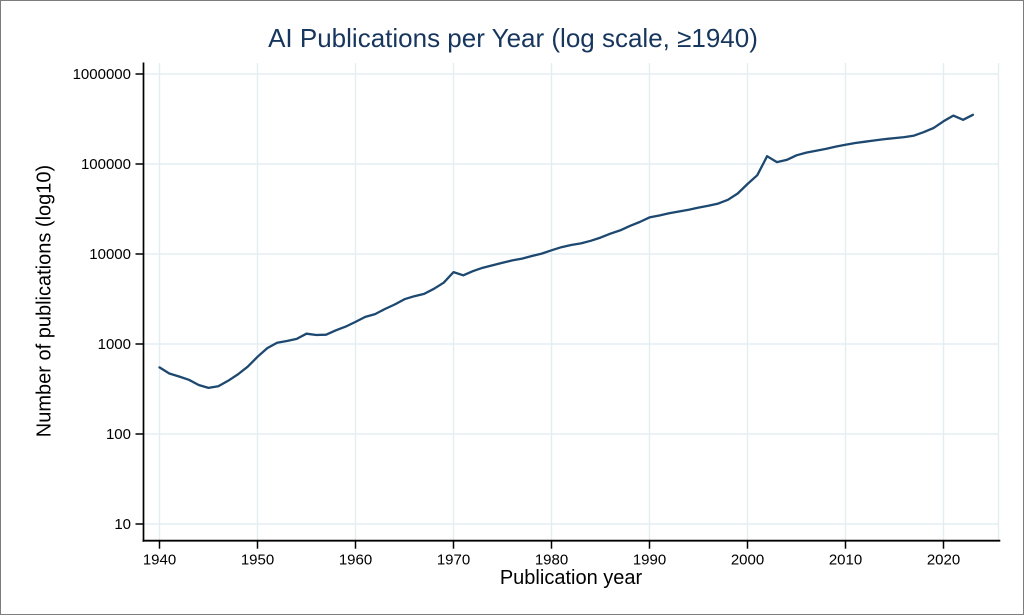  I want to click on svg-text: 2020, so click(943, 560).